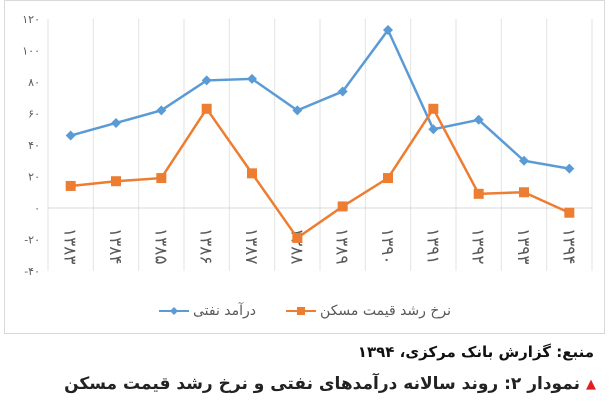 Image resolution: width=610 pixels, height=419 pixels. I want to click on x-tick-label: ۱۳۸۳, so click(70, 246).